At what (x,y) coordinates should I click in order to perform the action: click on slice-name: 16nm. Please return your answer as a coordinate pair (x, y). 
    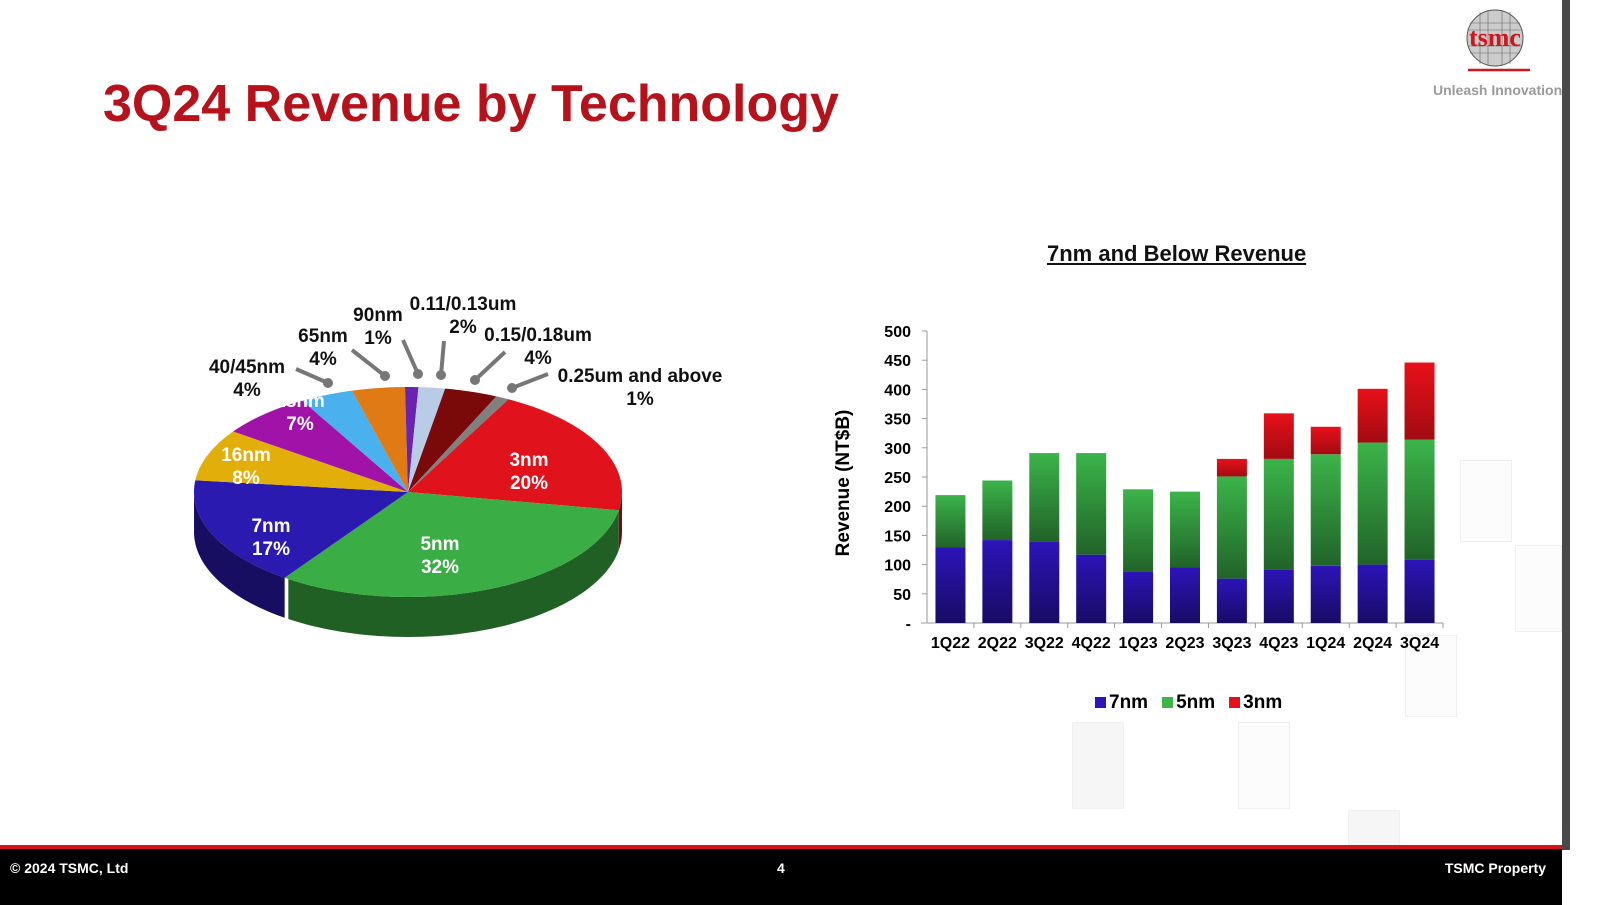
    Looking at the image, I should click on (246, 455).